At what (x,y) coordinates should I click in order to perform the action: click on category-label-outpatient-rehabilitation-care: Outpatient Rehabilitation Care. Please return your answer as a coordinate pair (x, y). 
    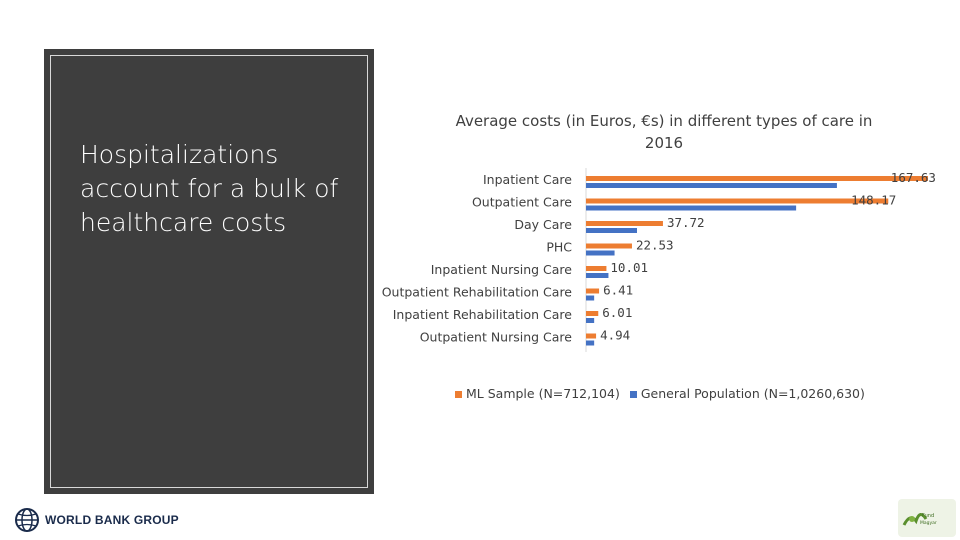
    Looking at the image, I should click on (477, 292).